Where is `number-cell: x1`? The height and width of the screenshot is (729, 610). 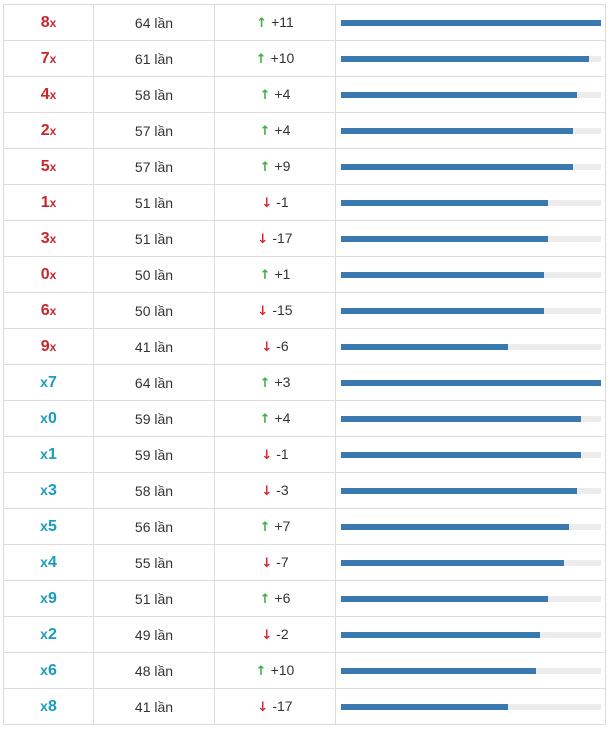
number-cell: x1 is located at coordinates (48, 454).